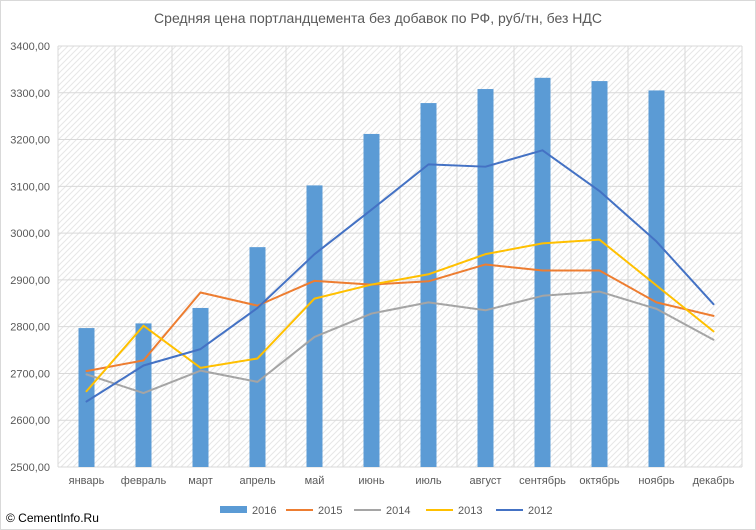 The height and width of the screenshot is (530, 756). I want to click on y-tick-label: 3400,00, so click(30, 47).